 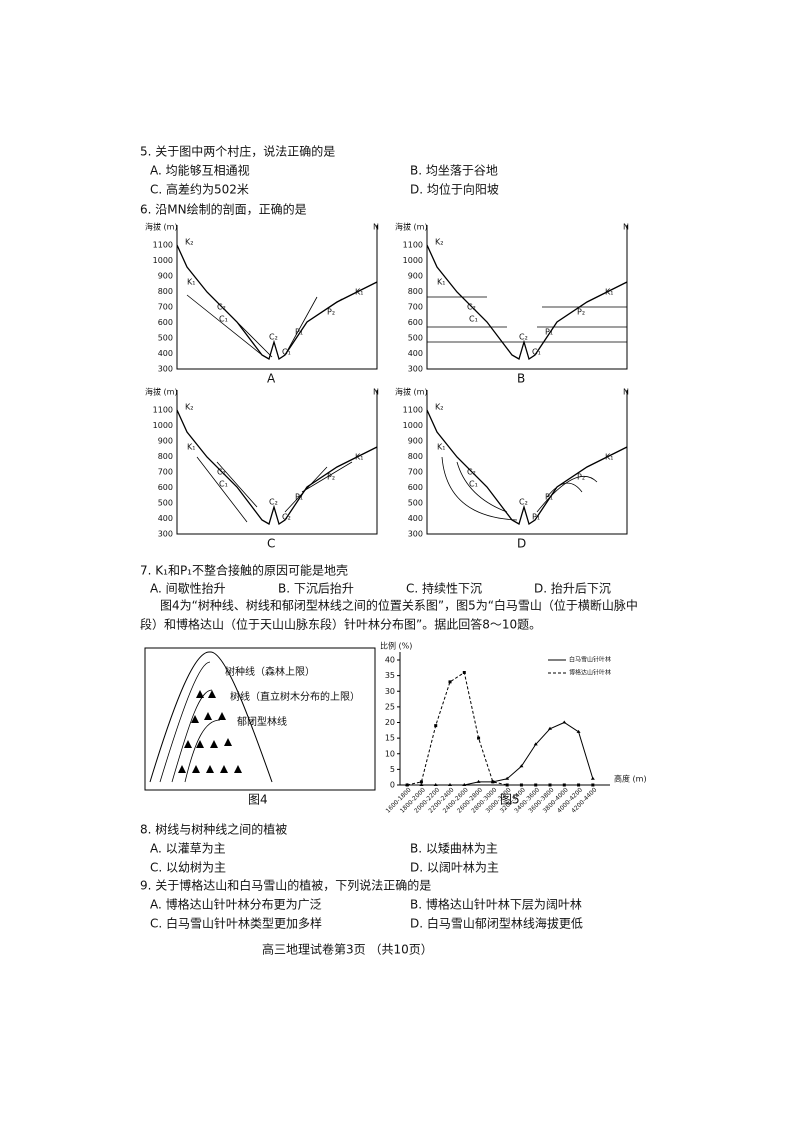 What do you see at coordinates (496, 923) in the screenshot?
I see `option: D. 白马雪山郁闭型林线海拔更低` at bounding box center [496, 923].